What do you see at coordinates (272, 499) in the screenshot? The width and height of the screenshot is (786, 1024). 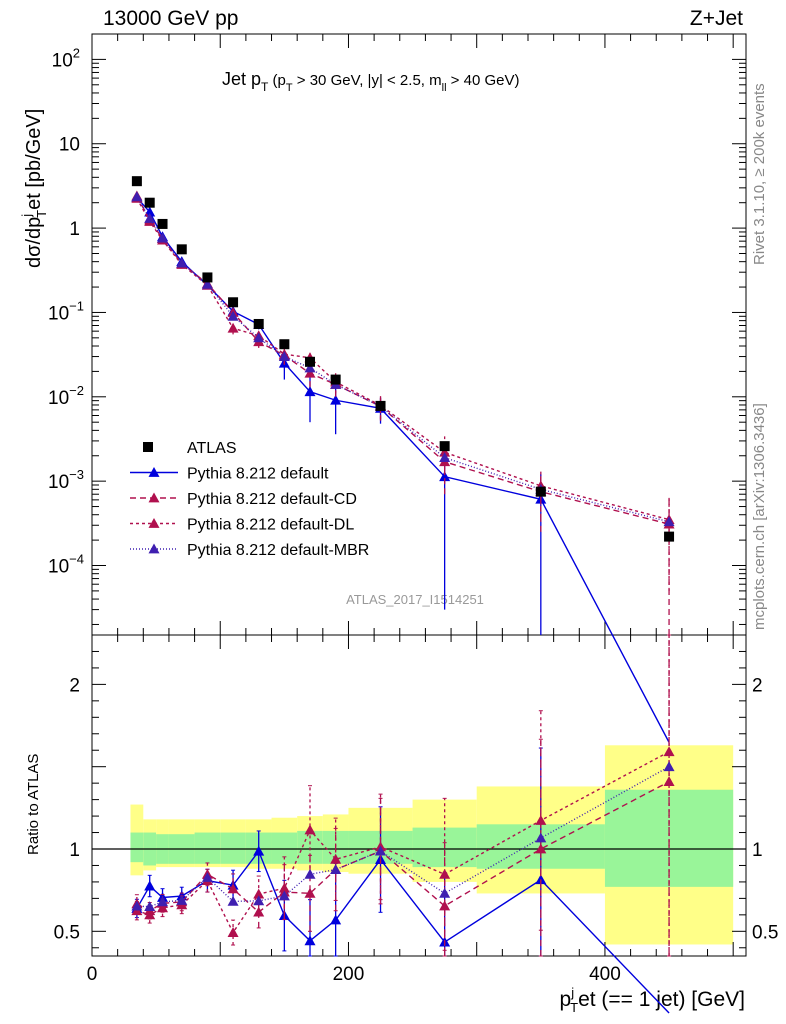 I see `legend-label: Pythia 8.212 default-CD` at bounding box center [272, 499].